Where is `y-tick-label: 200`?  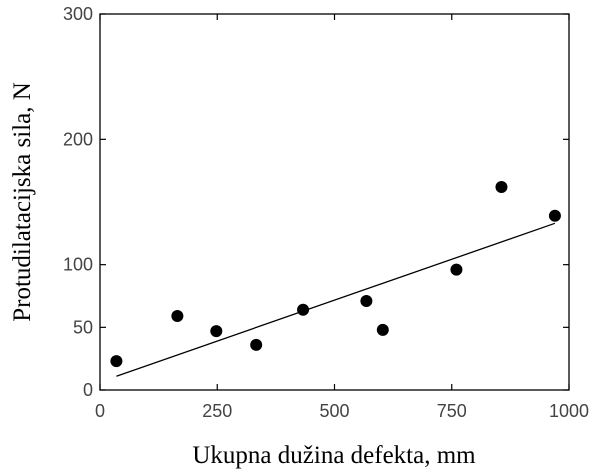 y-tick-label: 200 is located at coordinates (78, 139).